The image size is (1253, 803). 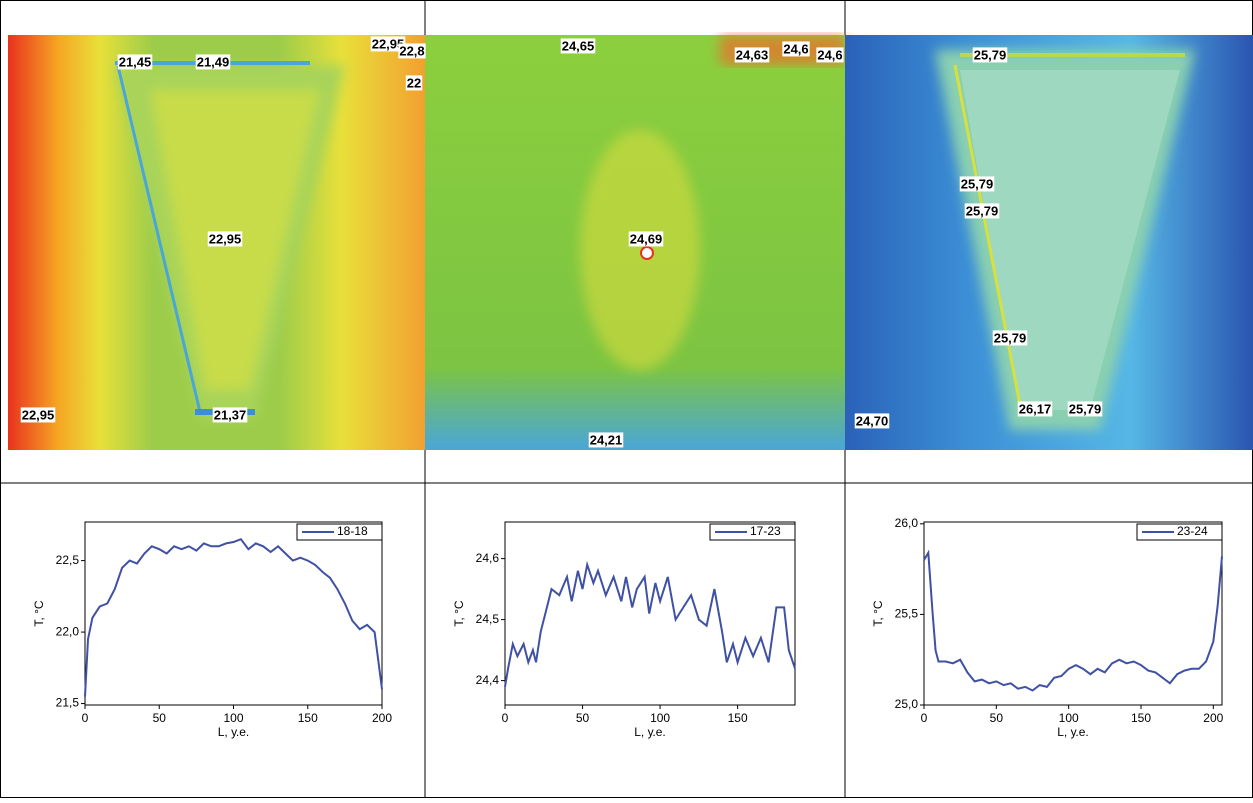 I want to click on temperature-label: 24,65, so click(x=578, y=45).